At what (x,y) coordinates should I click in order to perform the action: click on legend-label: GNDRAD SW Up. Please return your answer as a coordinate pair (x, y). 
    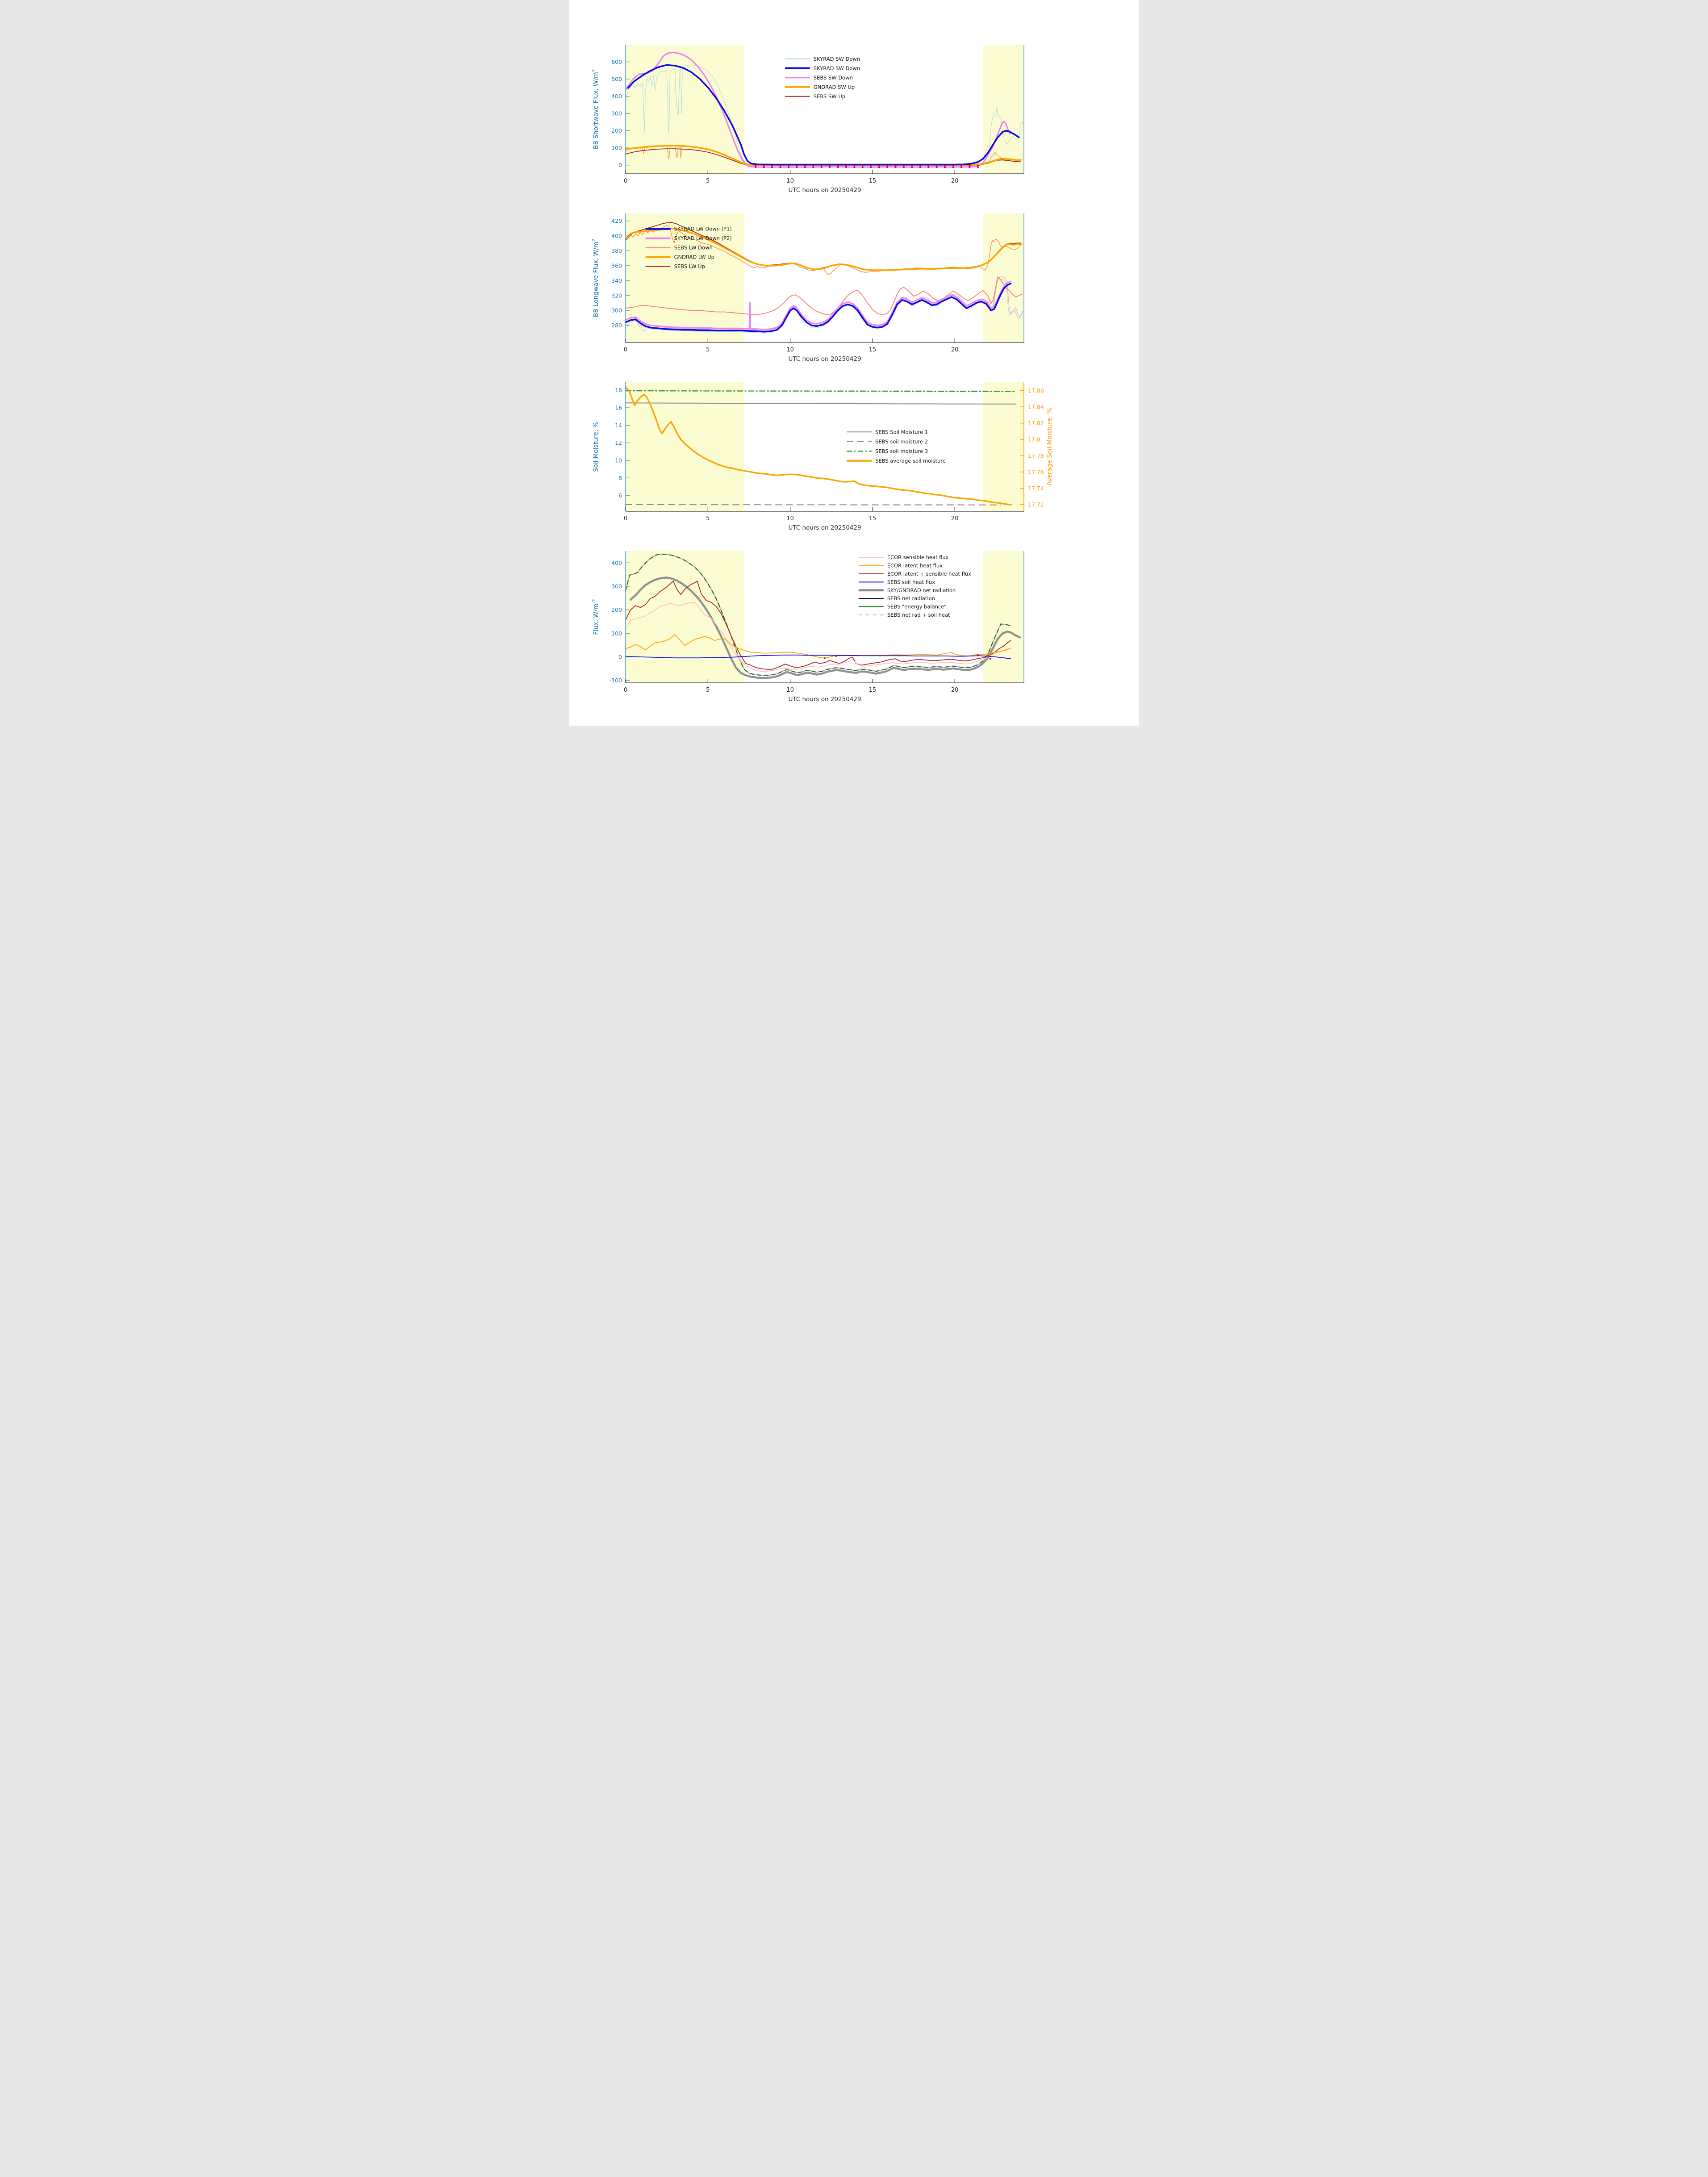
    Looking at the image, I should click on (834, 87).